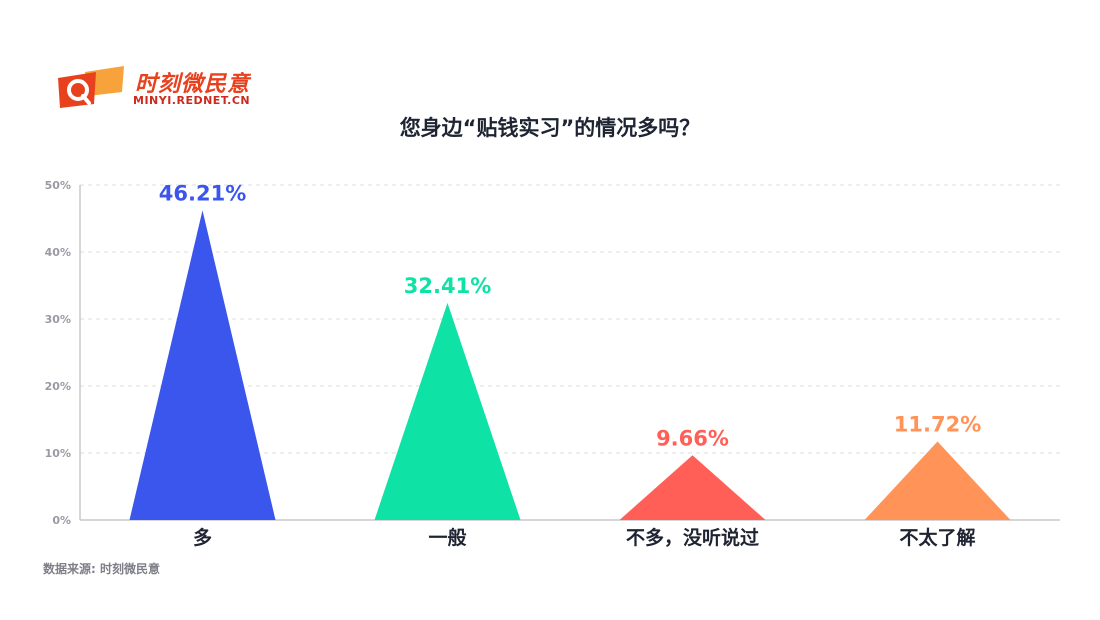  What do you see at coordinates (202, 193) in the screenshot?
I see `data-label: 46.21%` at bounding box center [202, 193].